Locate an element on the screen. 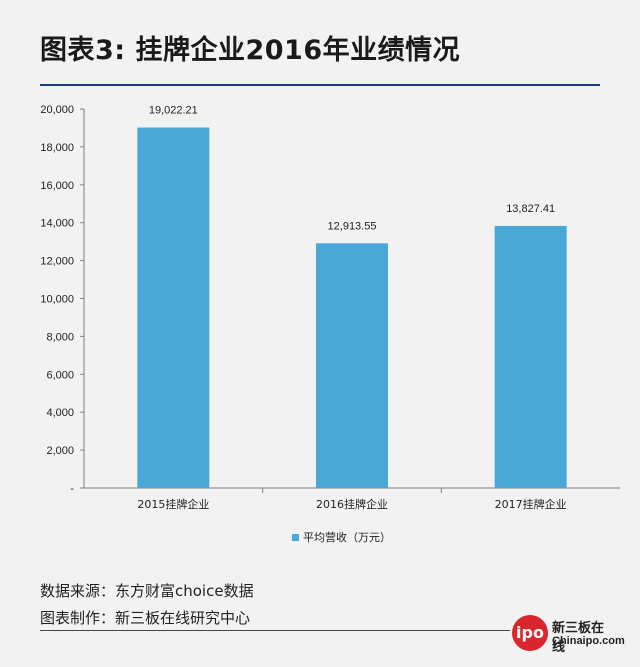  y-tick-label: 12,000 is located at coordinates (57, 262).